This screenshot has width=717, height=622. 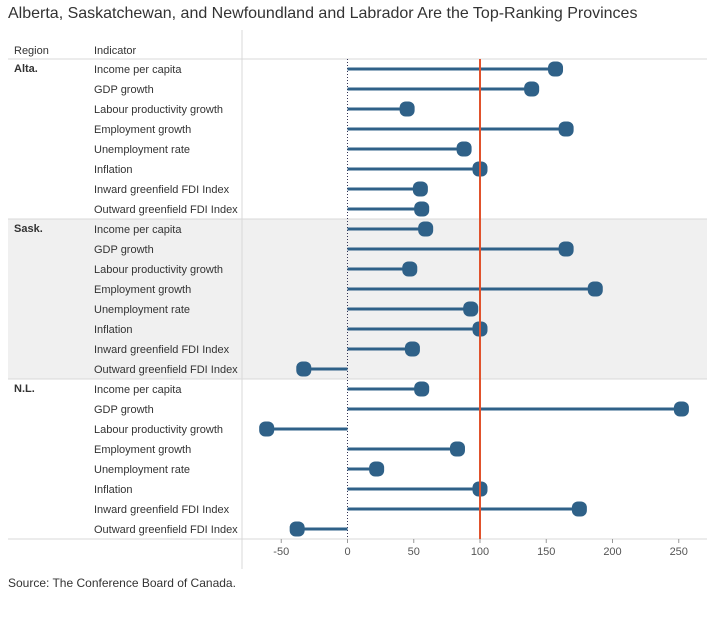 I want to click on x-tick-label: 200, so click(x=612, y=552).